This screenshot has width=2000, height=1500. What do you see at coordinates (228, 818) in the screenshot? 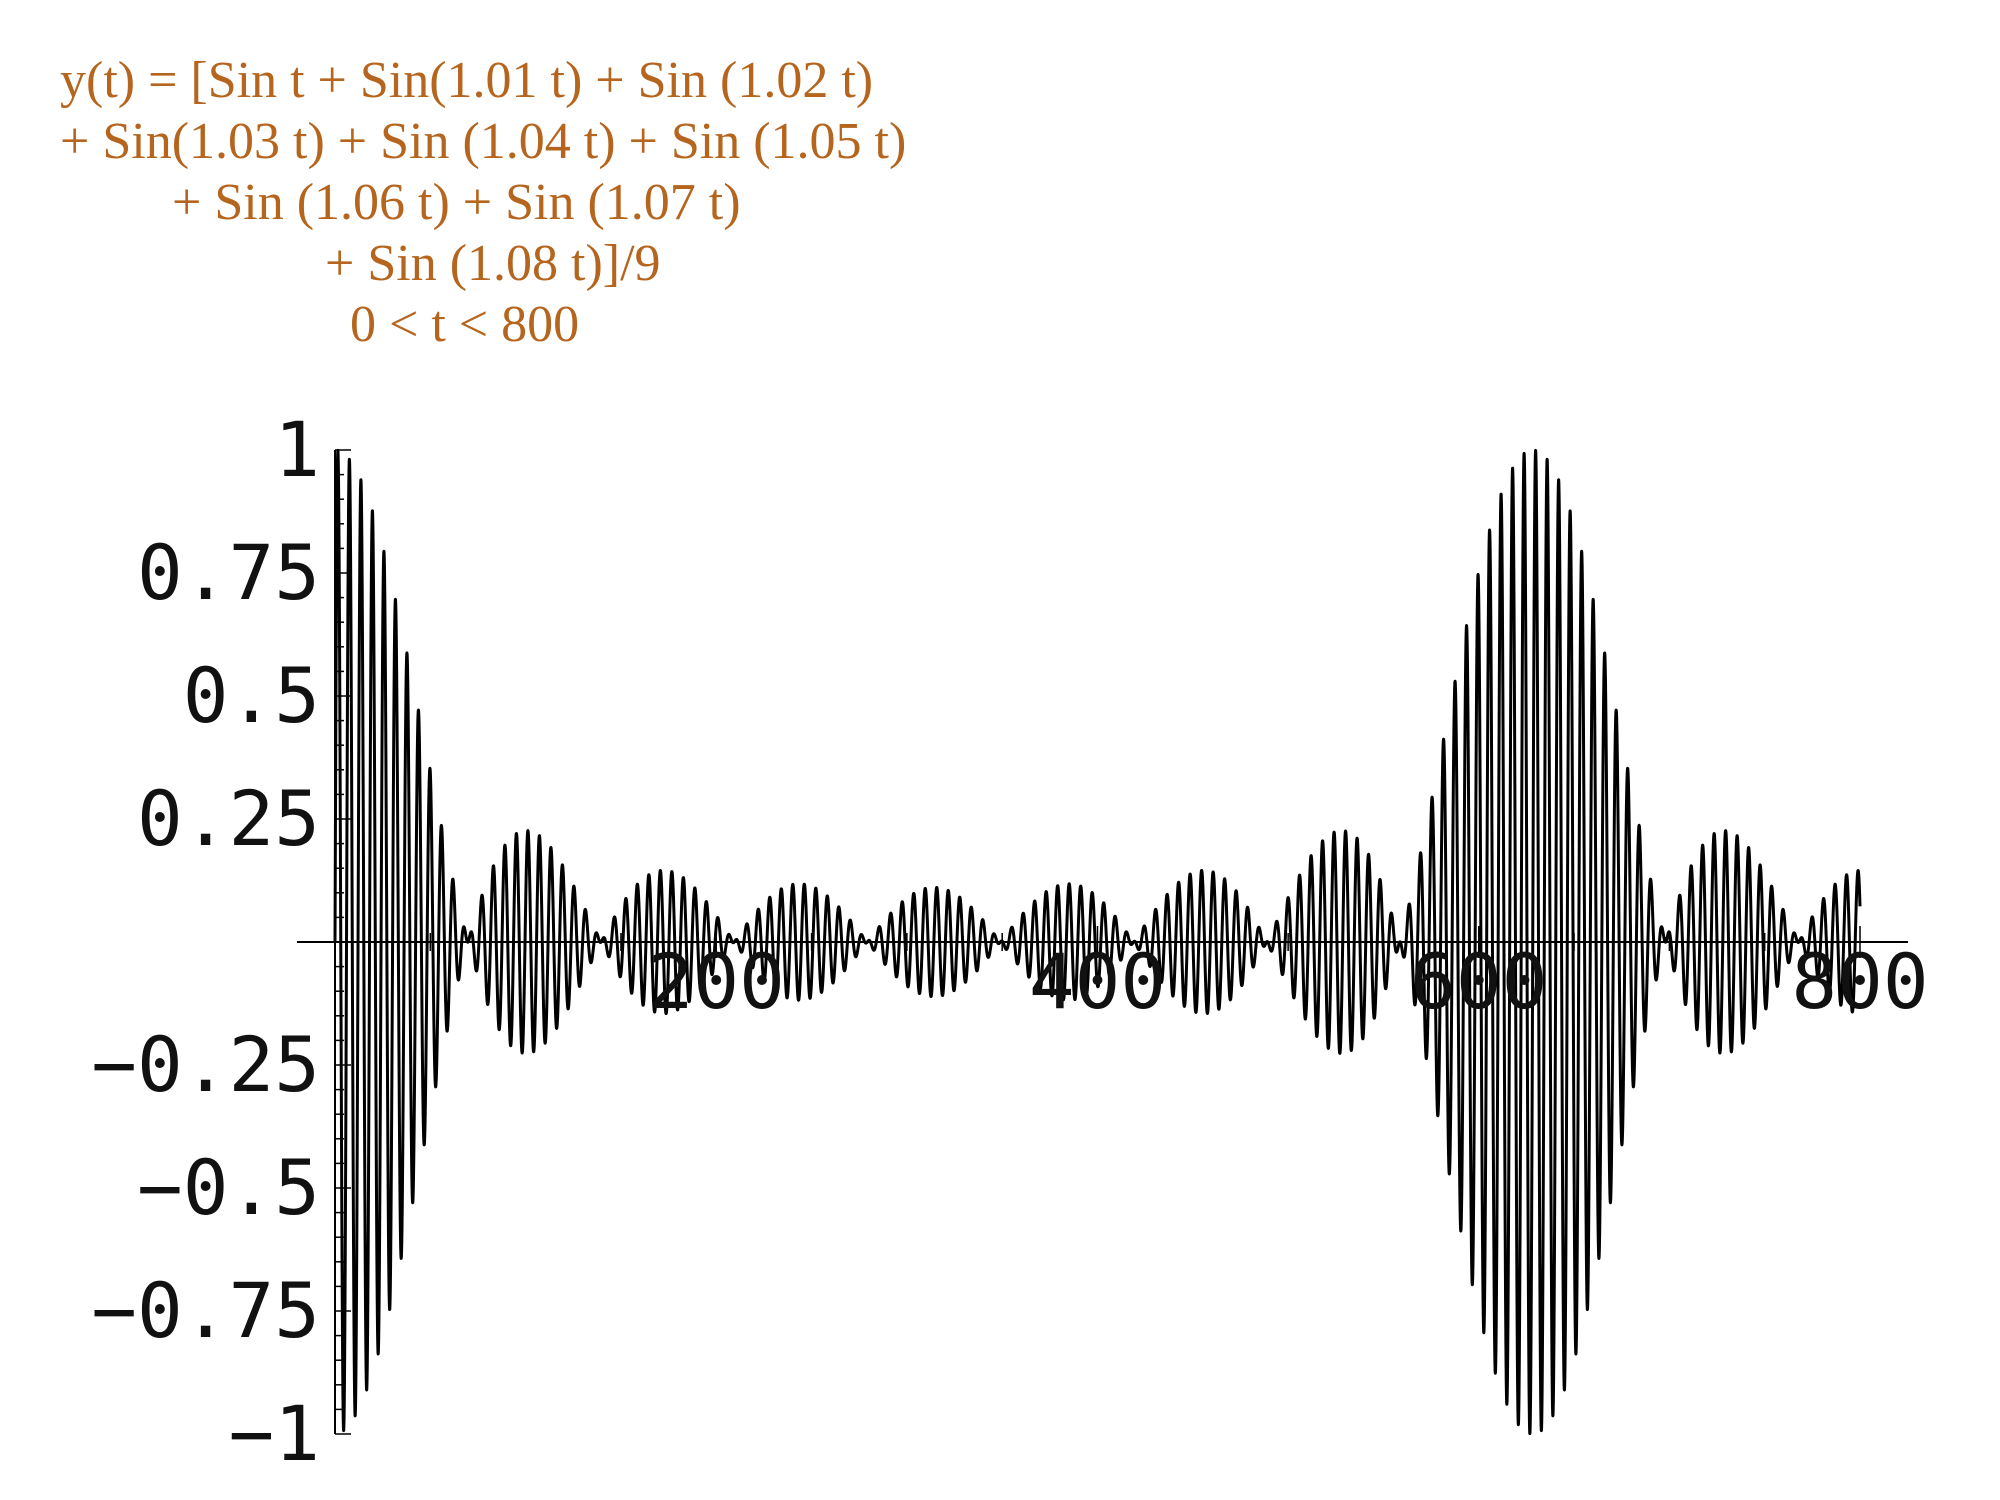
I see `y-tick-label: 0.25` at bounding box center [228, 818].